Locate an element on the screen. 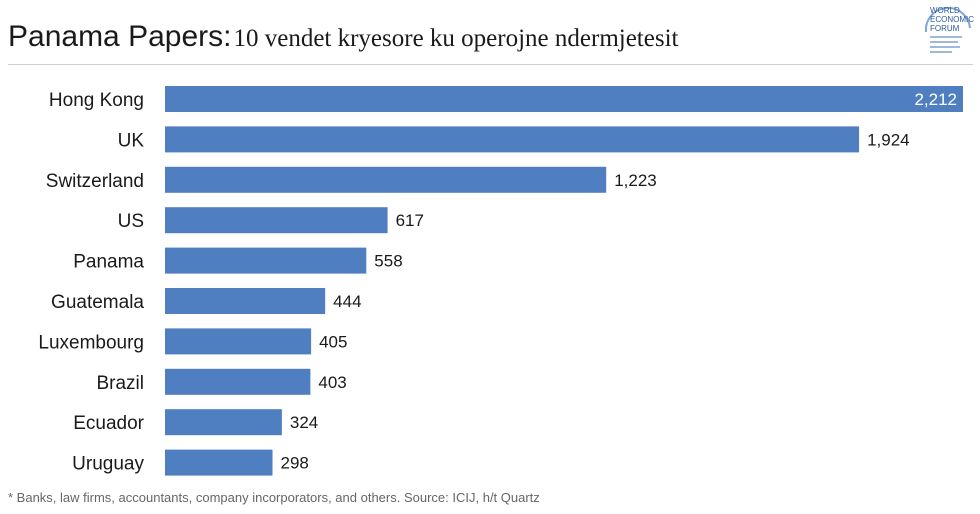 Image resolution: width=980 pixels, height=514 pixels. bar-panama is located at coordinates (266, 260).